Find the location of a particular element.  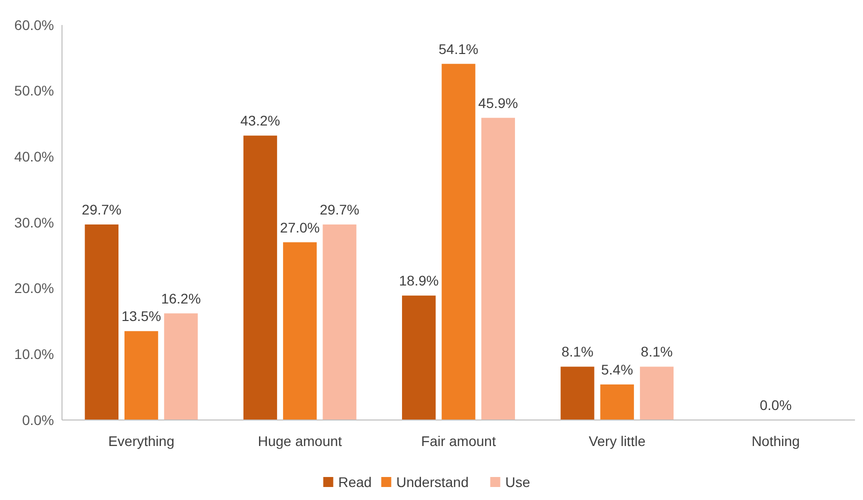

y-tick-label: 0.0% is located at coordinates (38, 420).